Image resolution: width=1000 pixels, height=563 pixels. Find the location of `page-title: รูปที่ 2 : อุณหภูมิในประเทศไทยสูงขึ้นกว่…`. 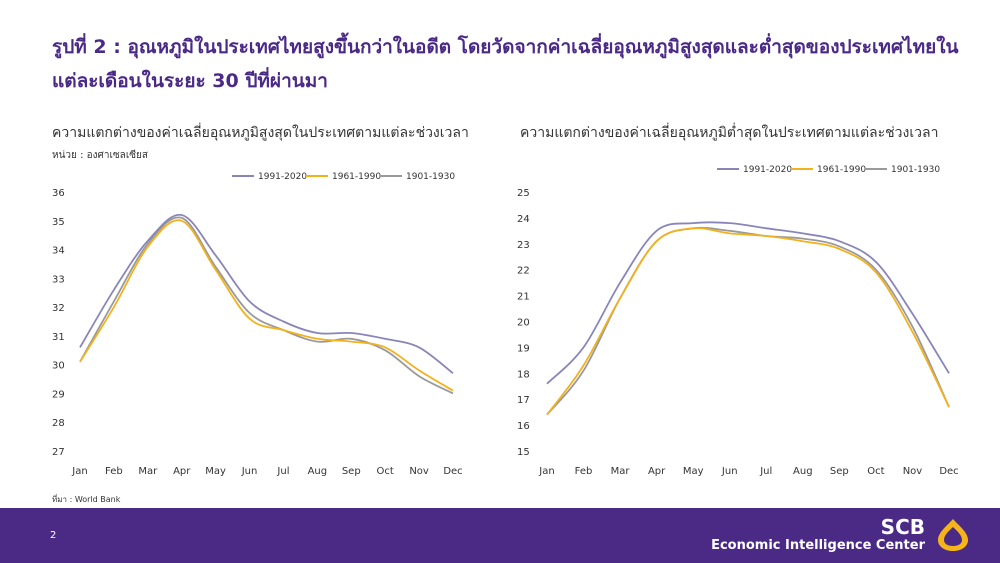

page-title: รูปที่ 2 : อุณหภูมิในประเทศไทยสูงขึ้นกว่… is located at coordinates (505, 64).